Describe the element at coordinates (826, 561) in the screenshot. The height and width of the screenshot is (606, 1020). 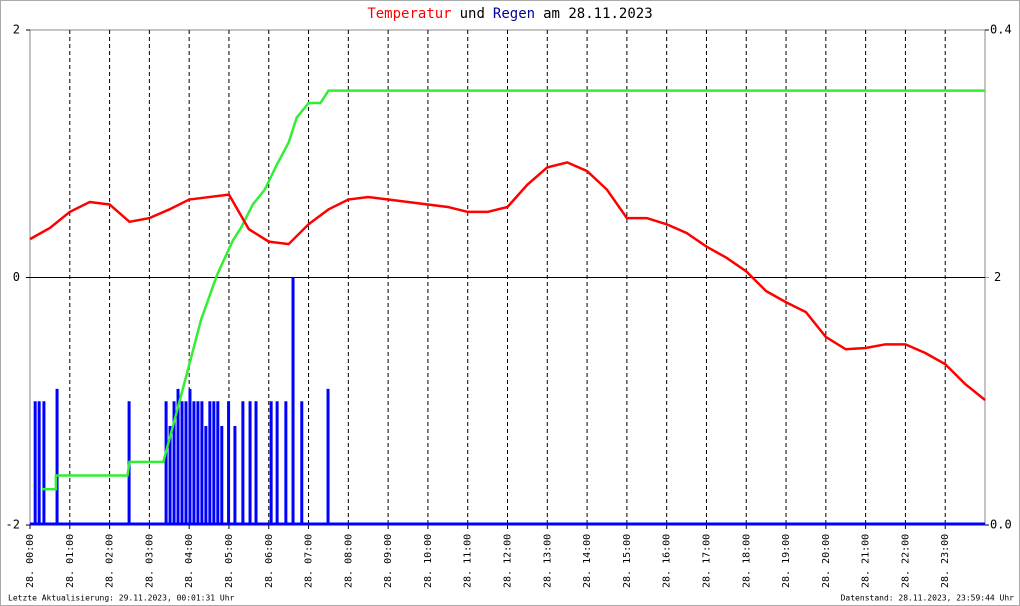
I see `x-tick-label: 28. 20:00` at that location.